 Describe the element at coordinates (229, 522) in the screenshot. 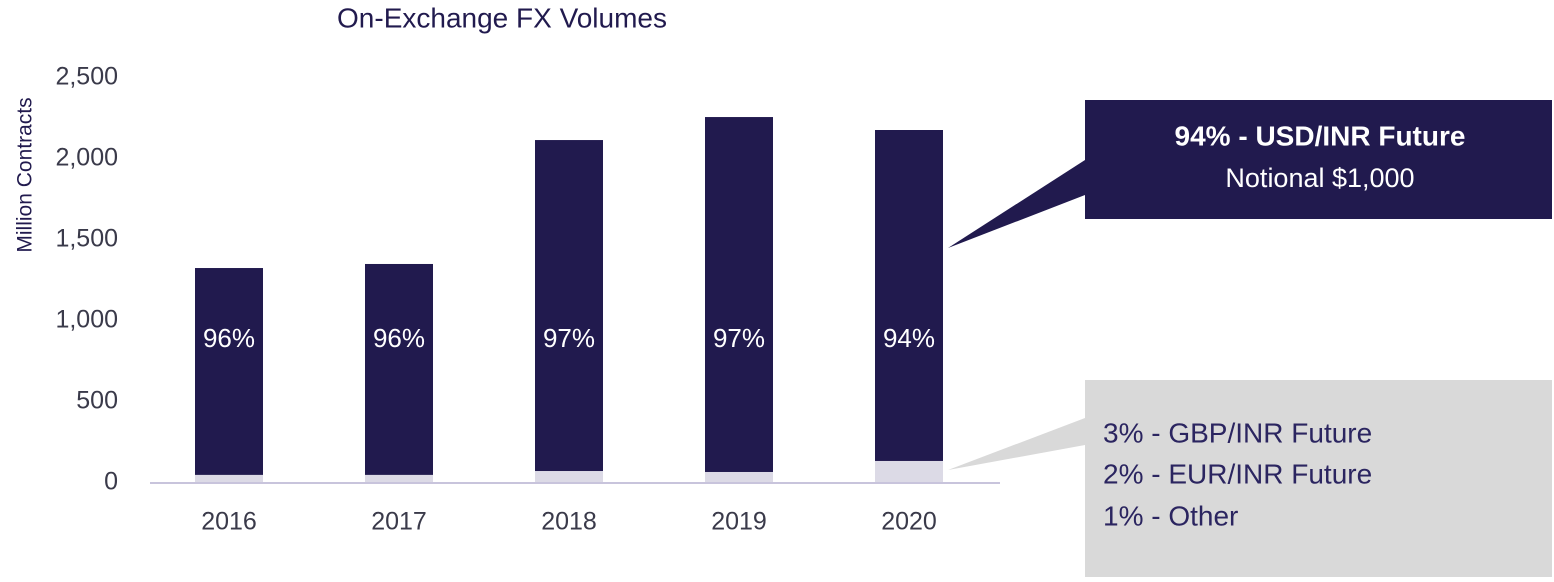

I see `x-tick-label: 2016` at that location.